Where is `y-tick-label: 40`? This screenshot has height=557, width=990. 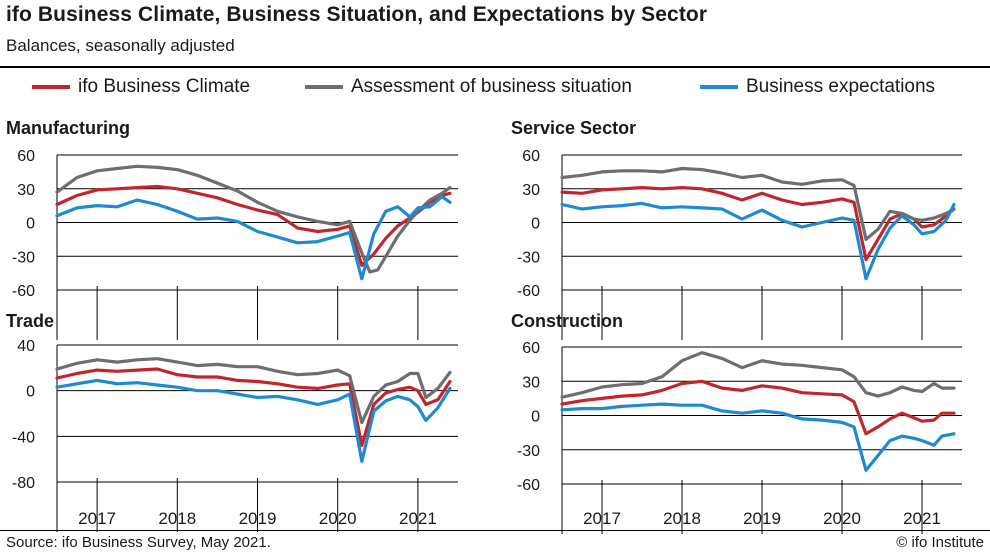 y-tick-label: 40 is located at coordinates (26, 346).